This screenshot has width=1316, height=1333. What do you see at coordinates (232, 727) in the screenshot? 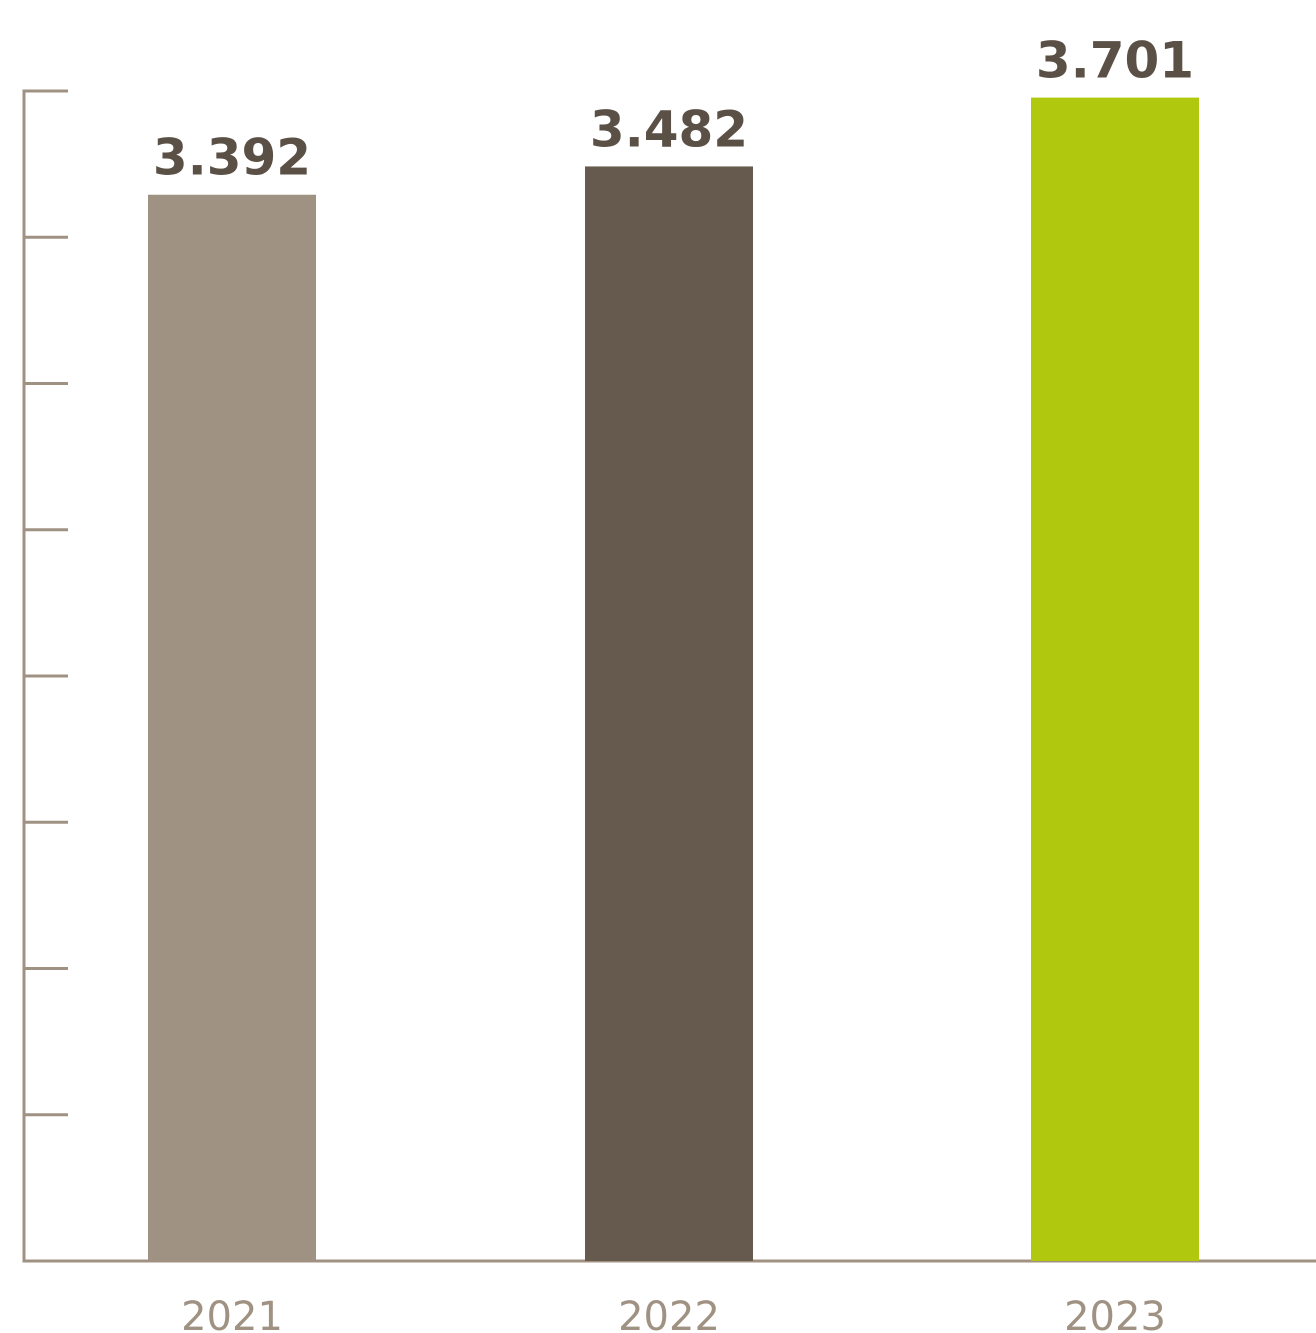
I see `bar-2021` at bounding box center [232, 727].